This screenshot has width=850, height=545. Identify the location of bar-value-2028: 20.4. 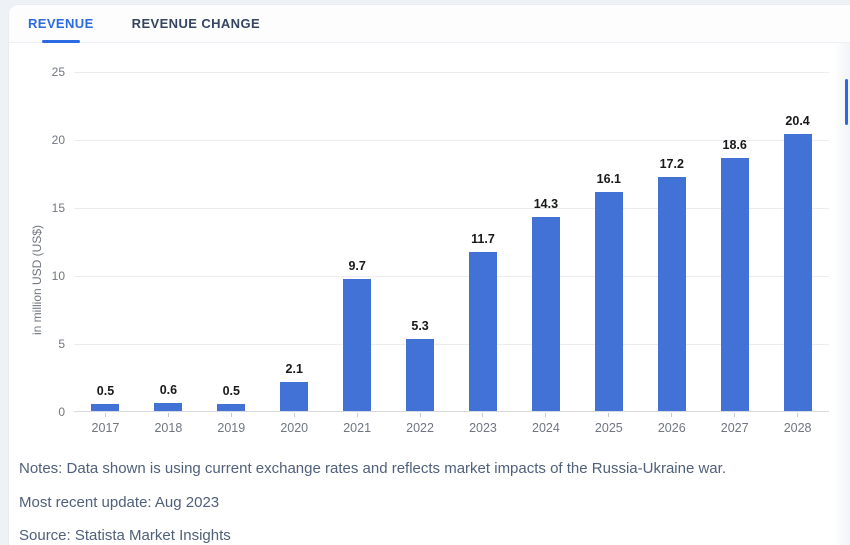
(797, 121).